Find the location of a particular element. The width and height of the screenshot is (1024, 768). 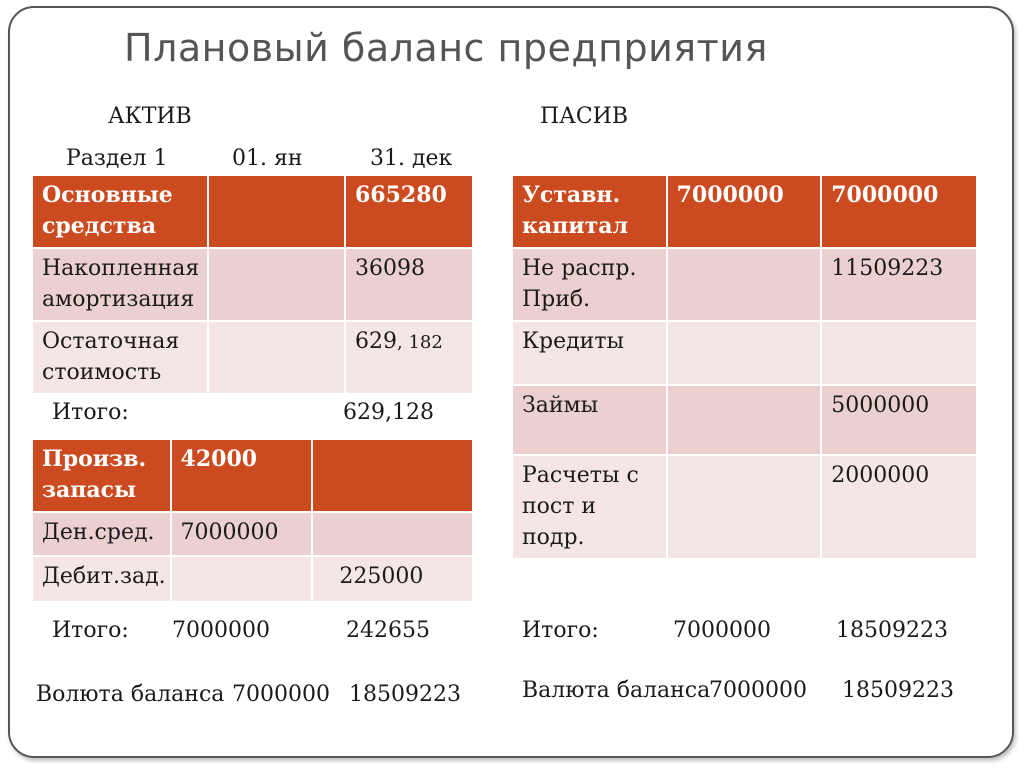

table-row: Ден.сред. 7000000 is located at coordinates (252, 534).